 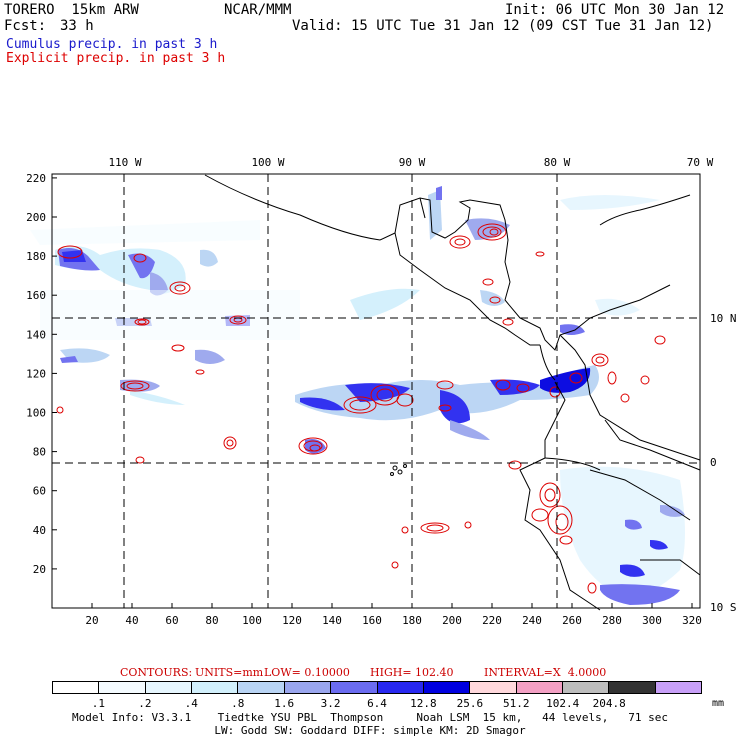 I want to click on colorbar-unit: mm, so click(x=718, y=703).